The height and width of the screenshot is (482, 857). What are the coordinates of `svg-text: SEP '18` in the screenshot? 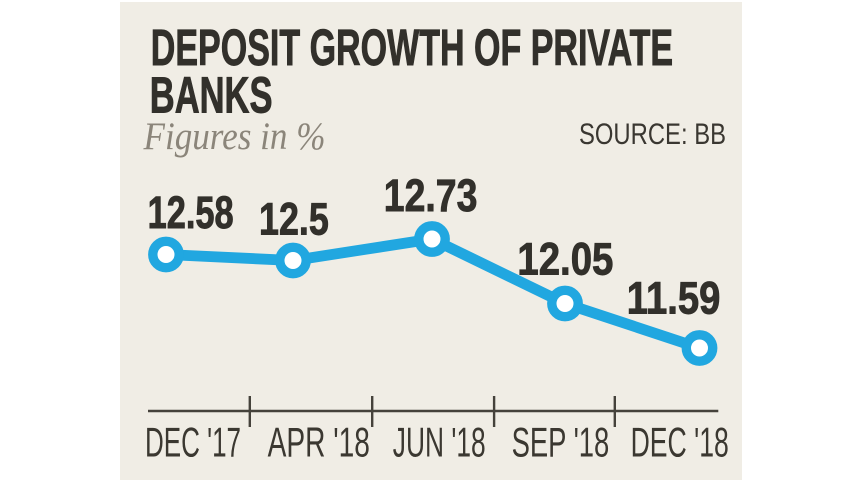 It's located at (561, 442).